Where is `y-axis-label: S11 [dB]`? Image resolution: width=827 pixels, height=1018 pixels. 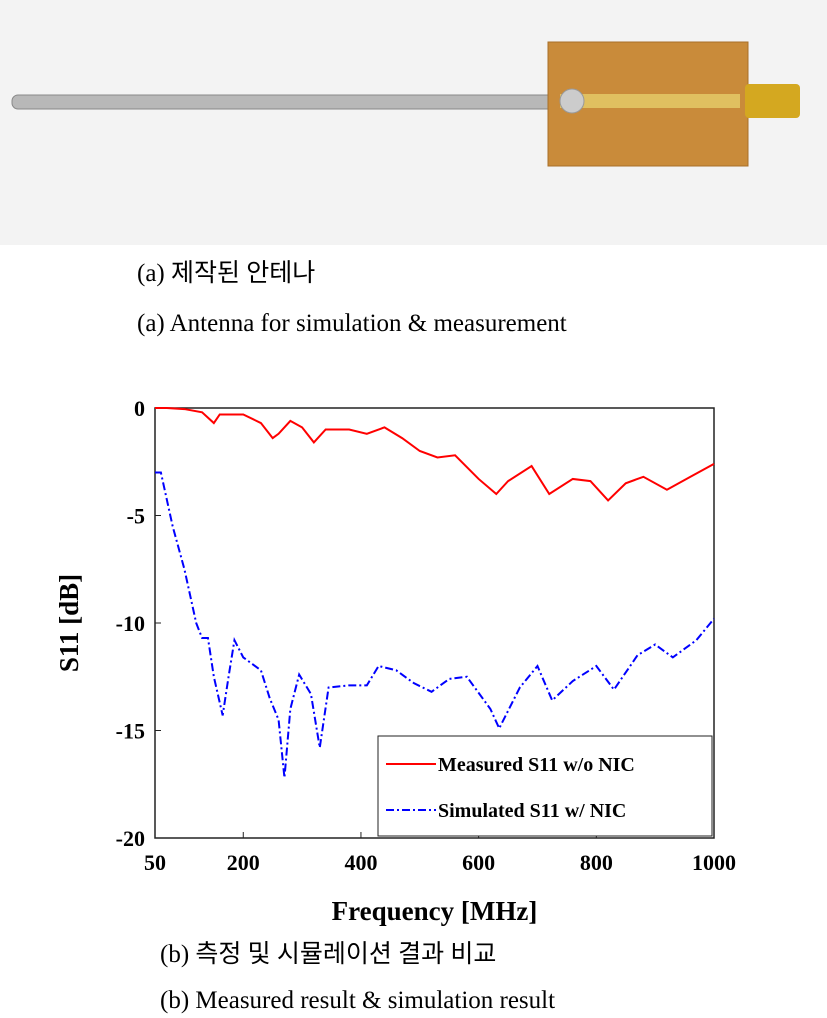 y-axis-label: S11 [dB] is located at coordinates (69, 623).